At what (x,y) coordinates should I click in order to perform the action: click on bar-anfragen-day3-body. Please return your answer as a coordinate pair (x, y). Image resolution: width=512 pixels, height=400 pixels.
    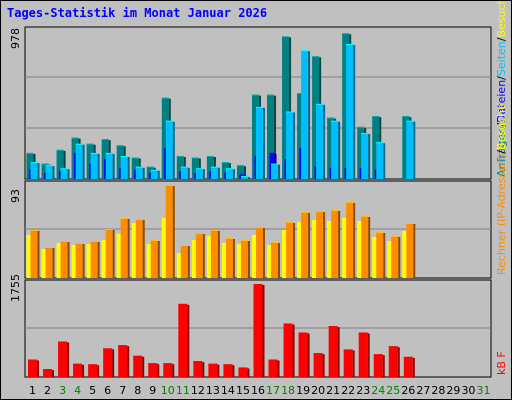
    Looking at the image, I should click on (60, 164).